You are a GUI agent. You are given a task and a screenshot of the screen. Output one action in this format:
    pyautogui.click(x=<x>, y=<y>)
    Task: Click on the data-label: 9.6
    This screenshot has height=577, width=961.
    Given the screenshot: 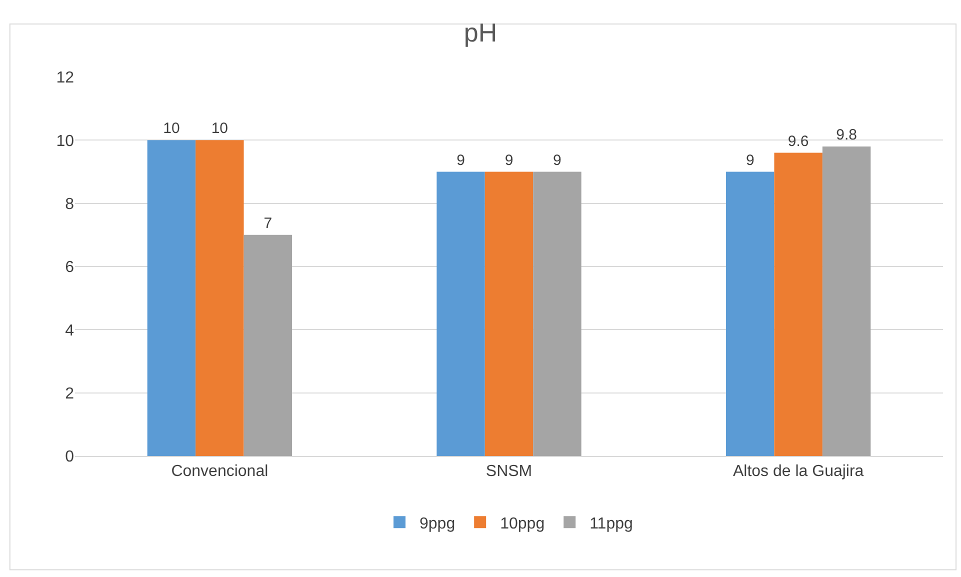 What is the action you would take?
    pyautogui.click(x=798, y=141)
    